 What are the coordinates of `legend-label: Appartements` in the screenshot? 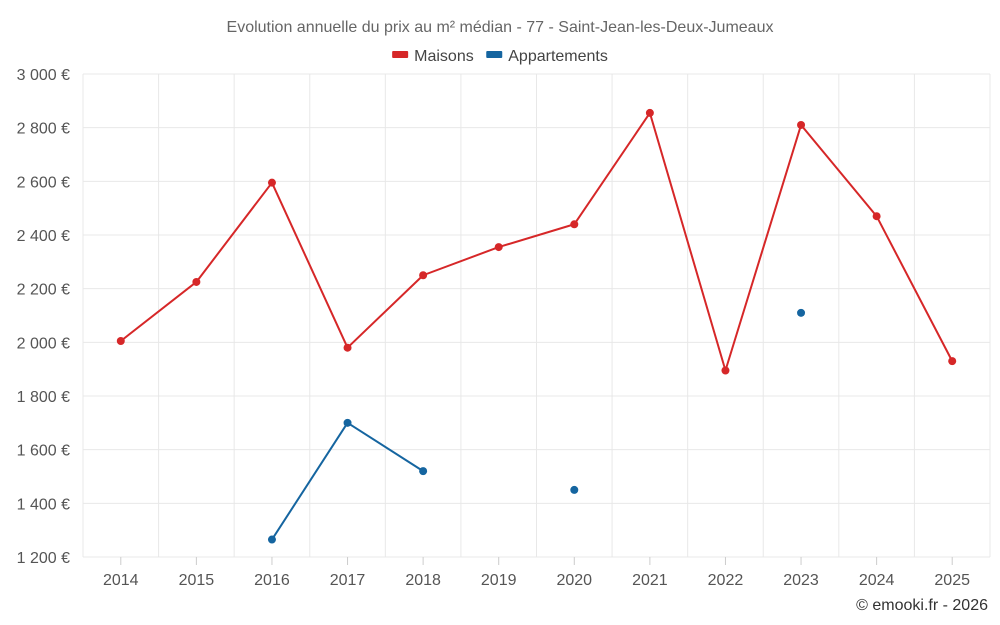 It's located at (558, 56).